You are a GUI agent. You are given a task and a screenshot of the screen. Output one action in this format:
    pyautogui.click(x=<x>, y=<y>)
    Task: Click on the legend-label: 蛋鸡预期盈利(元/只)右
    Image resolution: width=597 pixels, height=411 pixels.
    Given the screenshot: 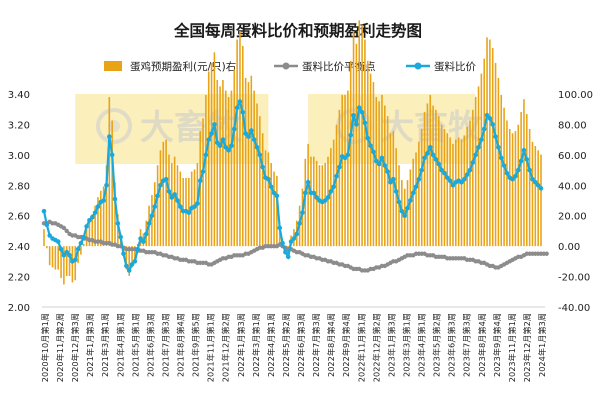 What is the action you would take?
    pyautogui.click(x=183, y=66)
    